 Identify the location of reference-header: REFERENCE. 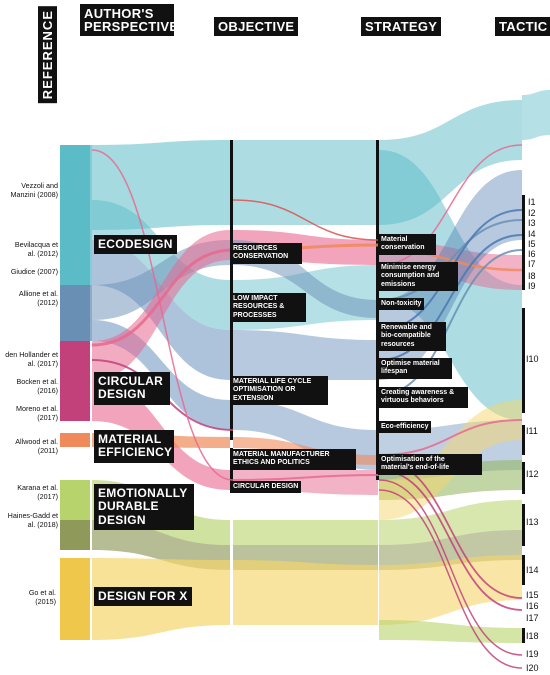
(47, 55).